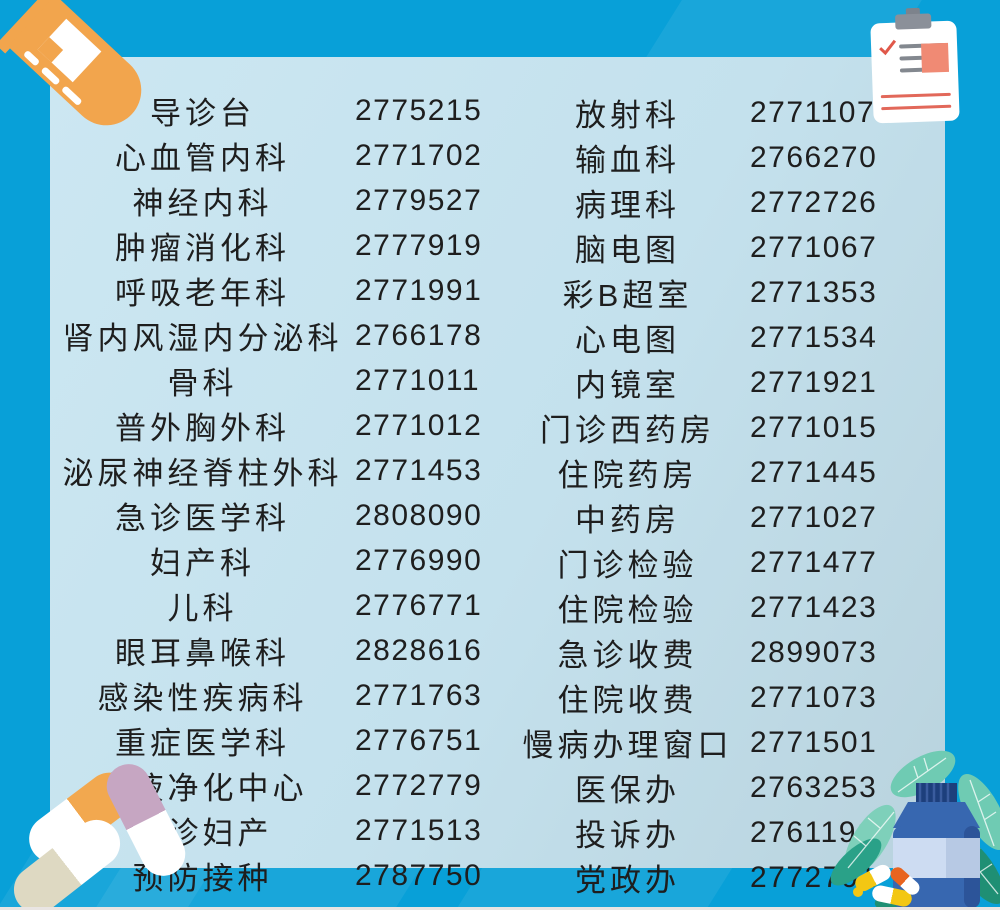  Describe the element at coordinates (419, 290) in the screenshot. I see `phone-number: 2771991` at that location.